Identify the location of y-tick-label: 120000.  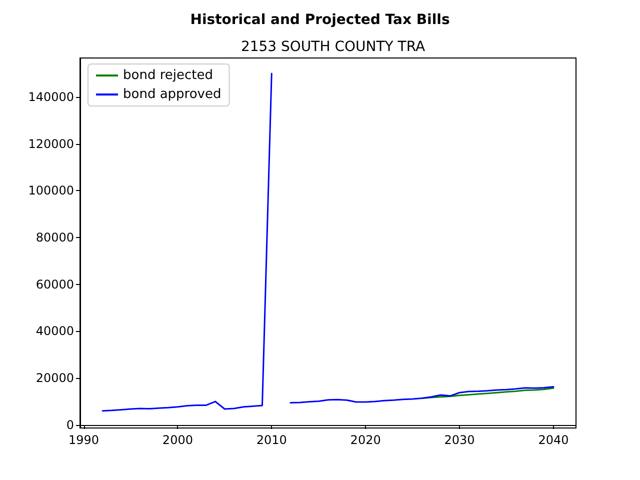
(51, 143).